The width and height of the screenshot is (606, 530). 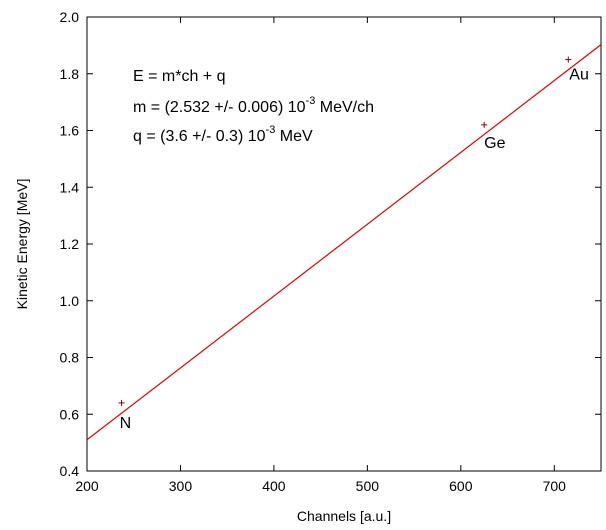 What do you see at coordinates (555, 486) in the screenshot?
I see `x-tick-label: 700` at bounding box center [555, 486].